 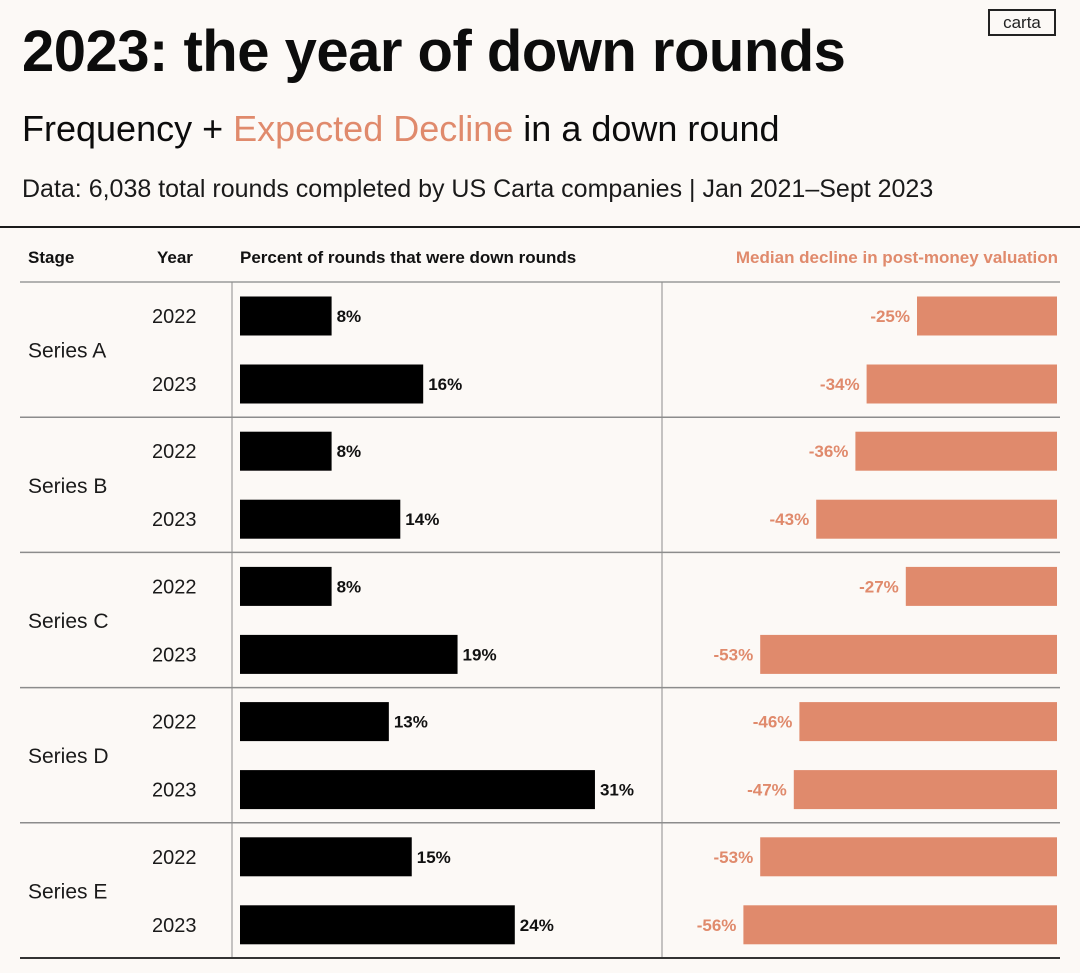 I want to click on subtitle-frequency: Frequency +, so click(x=128, y=128).